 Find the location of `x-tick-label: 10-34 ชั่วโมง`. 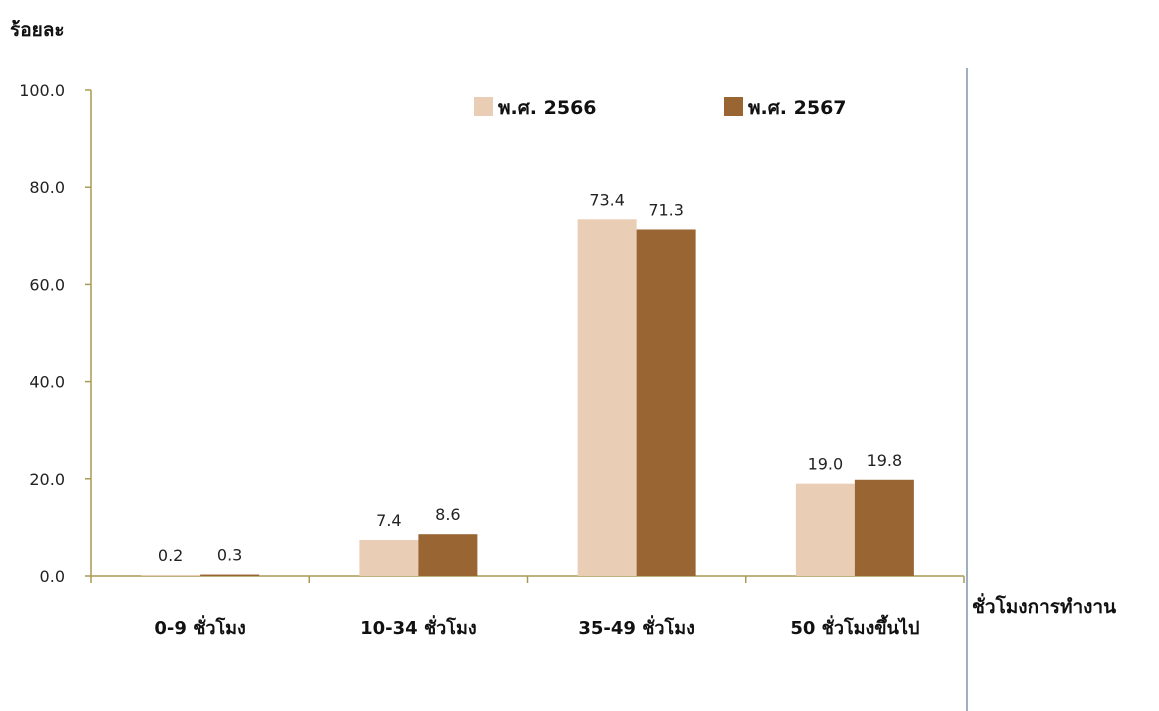

x-tick-label: 10-34 ชั่วโมง is located at coordinates (418, 627).